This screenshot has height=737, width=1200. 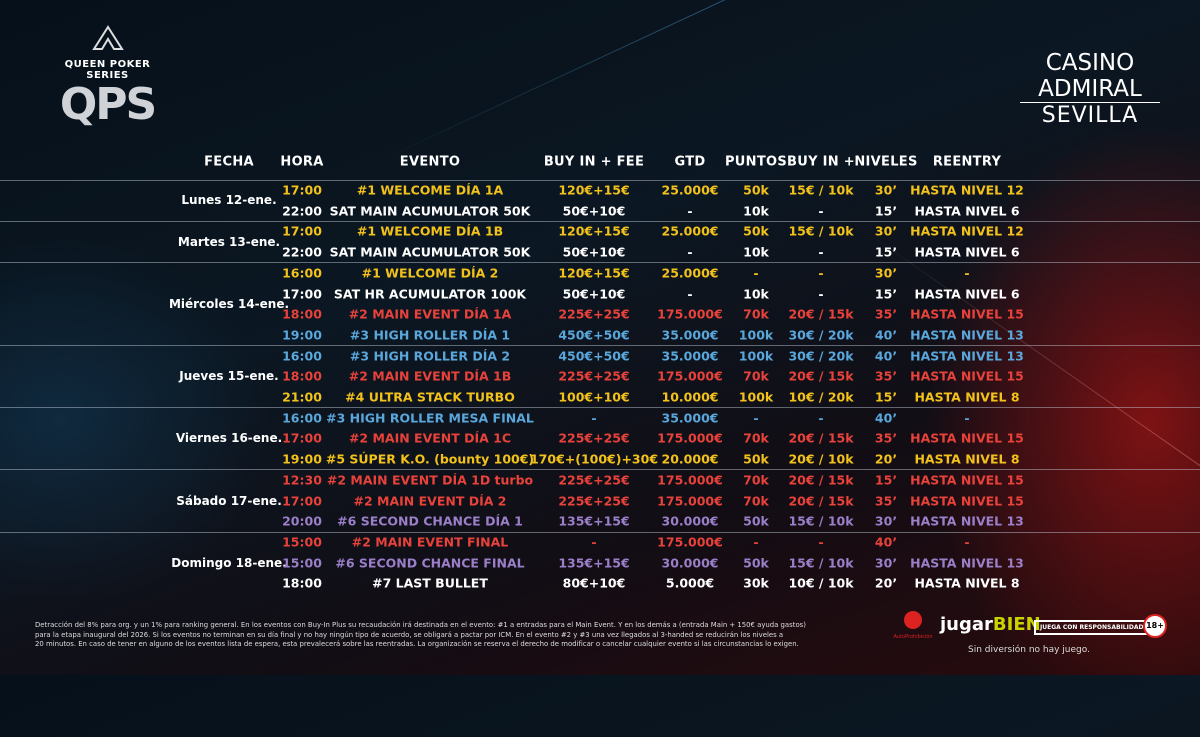 I want to click on jugar-bien-text: jugar, so click(x=966, y=624).